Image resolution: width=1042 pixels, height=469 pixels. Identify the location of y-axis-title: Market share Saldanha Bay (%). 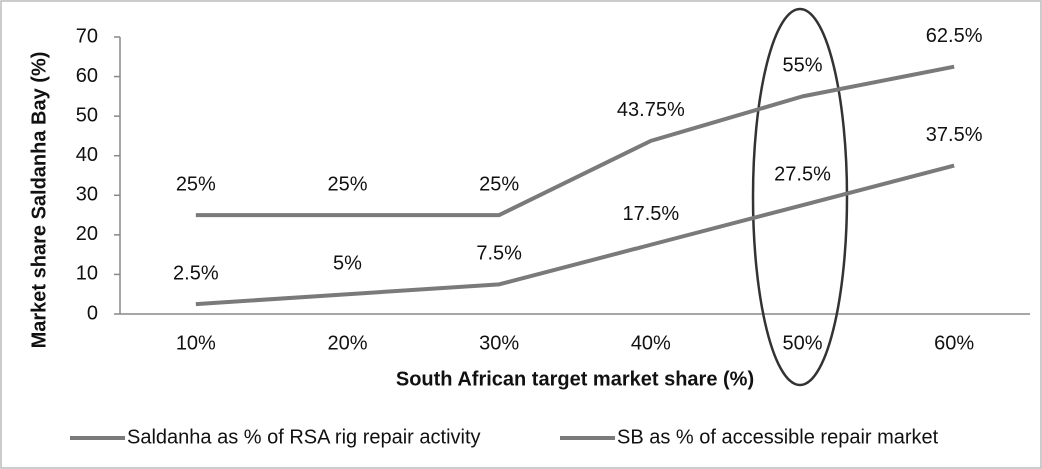
(39, 200).